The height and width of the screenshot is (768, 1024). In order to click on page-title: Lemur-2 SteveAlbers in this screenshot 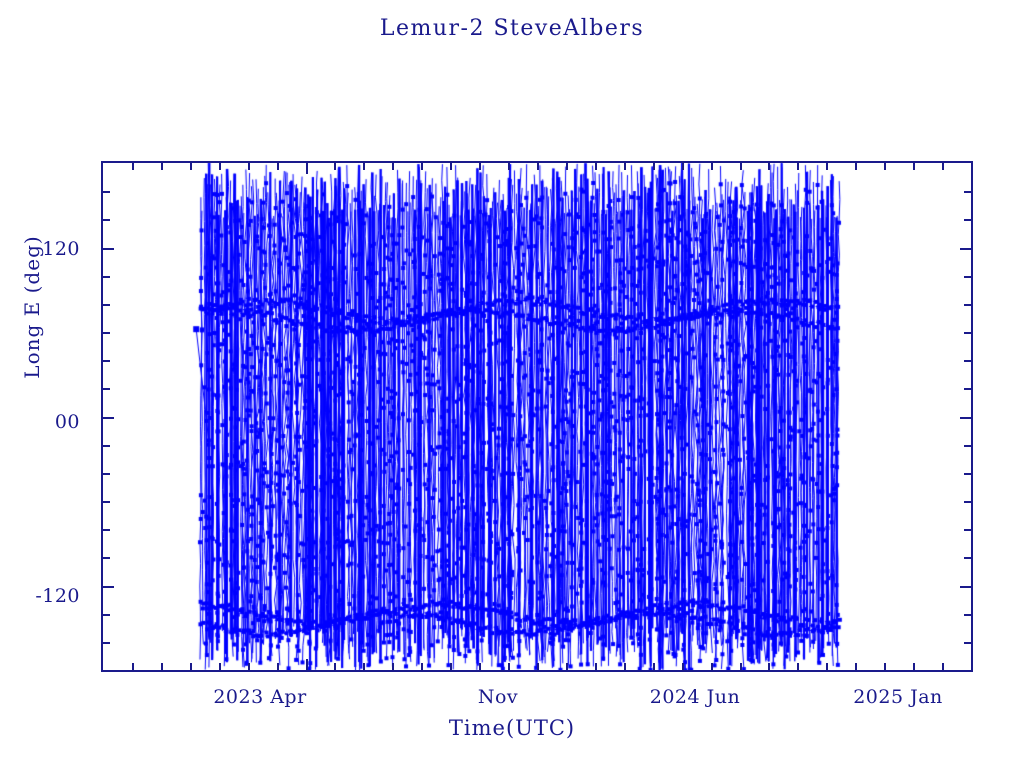, I will do `click(512, 28)`.